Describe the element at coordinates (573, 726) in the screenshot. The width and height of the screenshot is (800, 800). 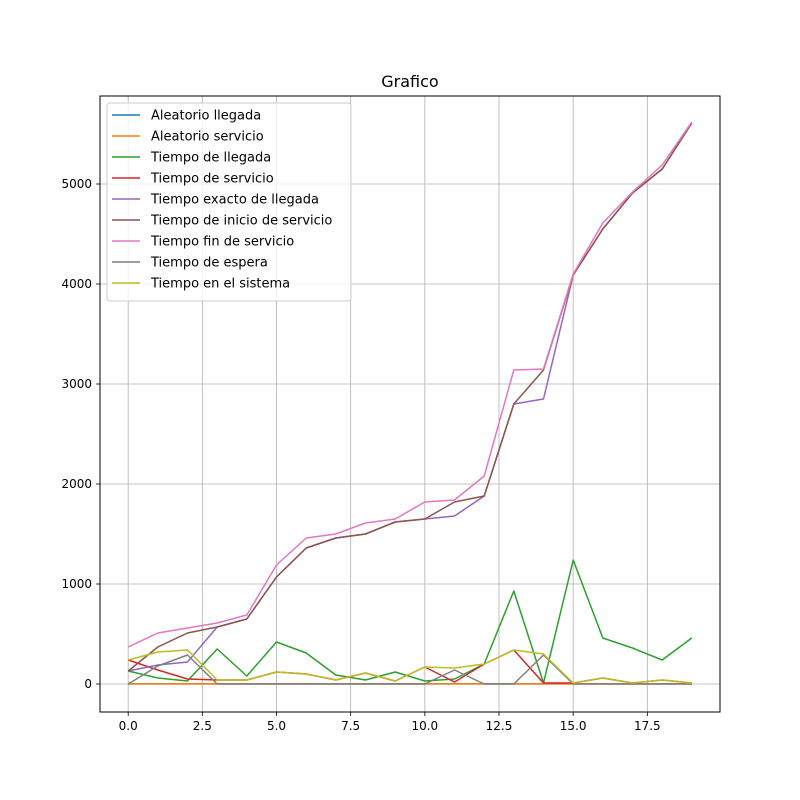
I see `x-tick-label: 15.0` at that location.